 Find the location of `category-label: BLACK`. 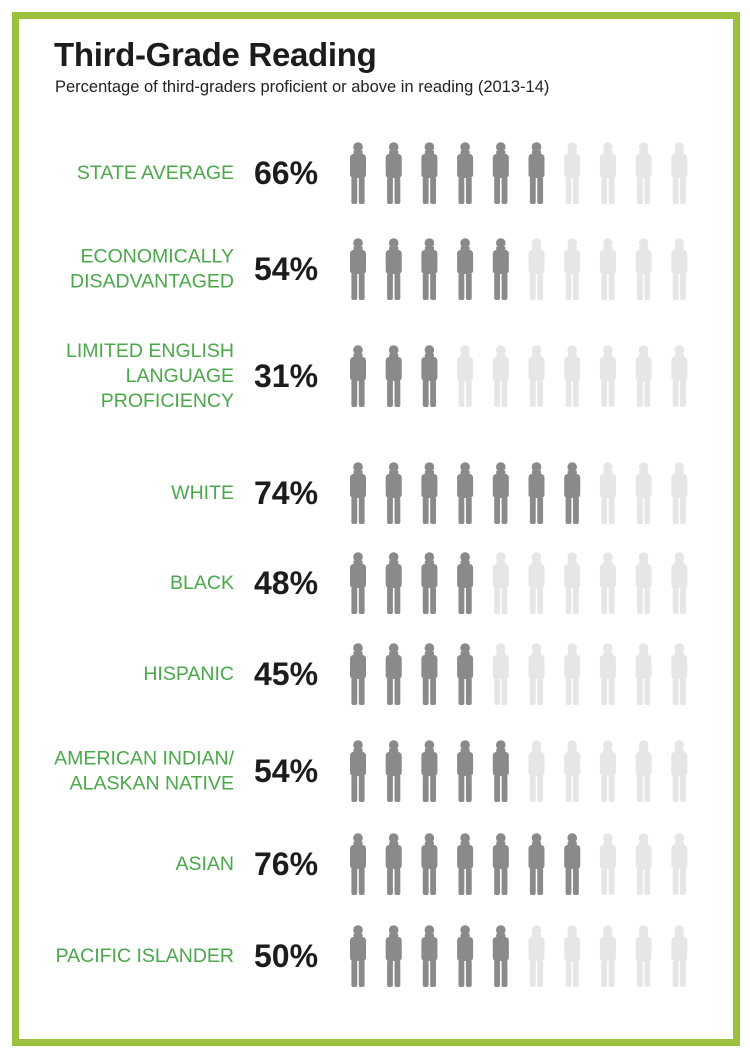

category-label: BLACK is located at coordinates (202, 583).